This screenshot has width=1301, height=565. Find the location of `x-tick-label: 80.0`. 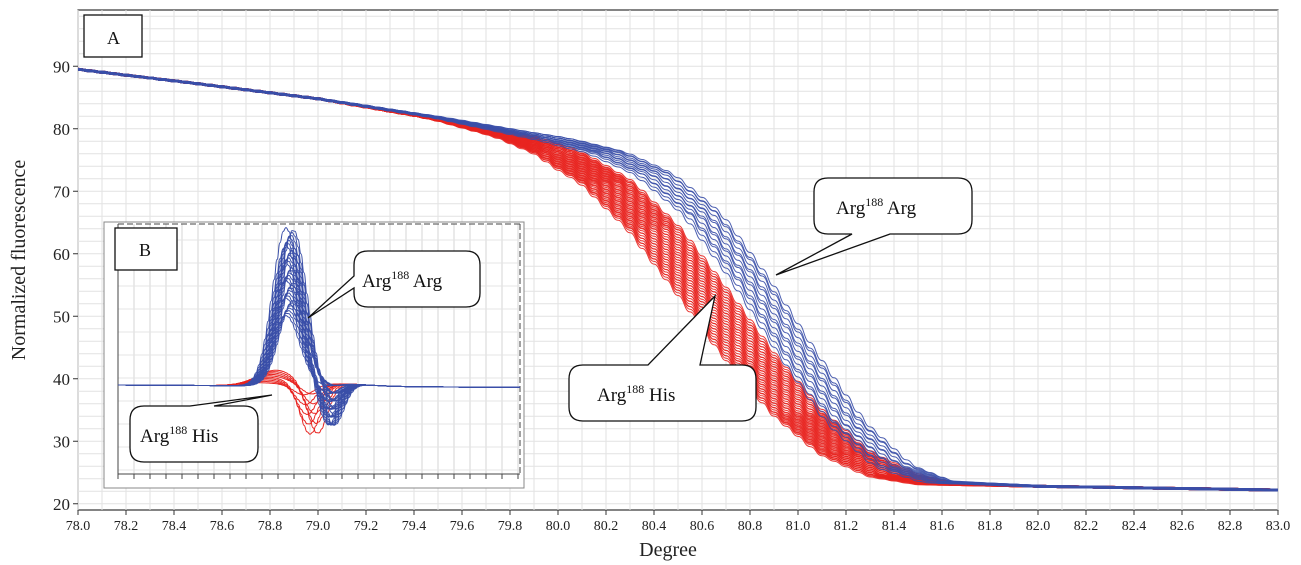

x-tick-label: 80.0 is located at coordinates (558, 526).